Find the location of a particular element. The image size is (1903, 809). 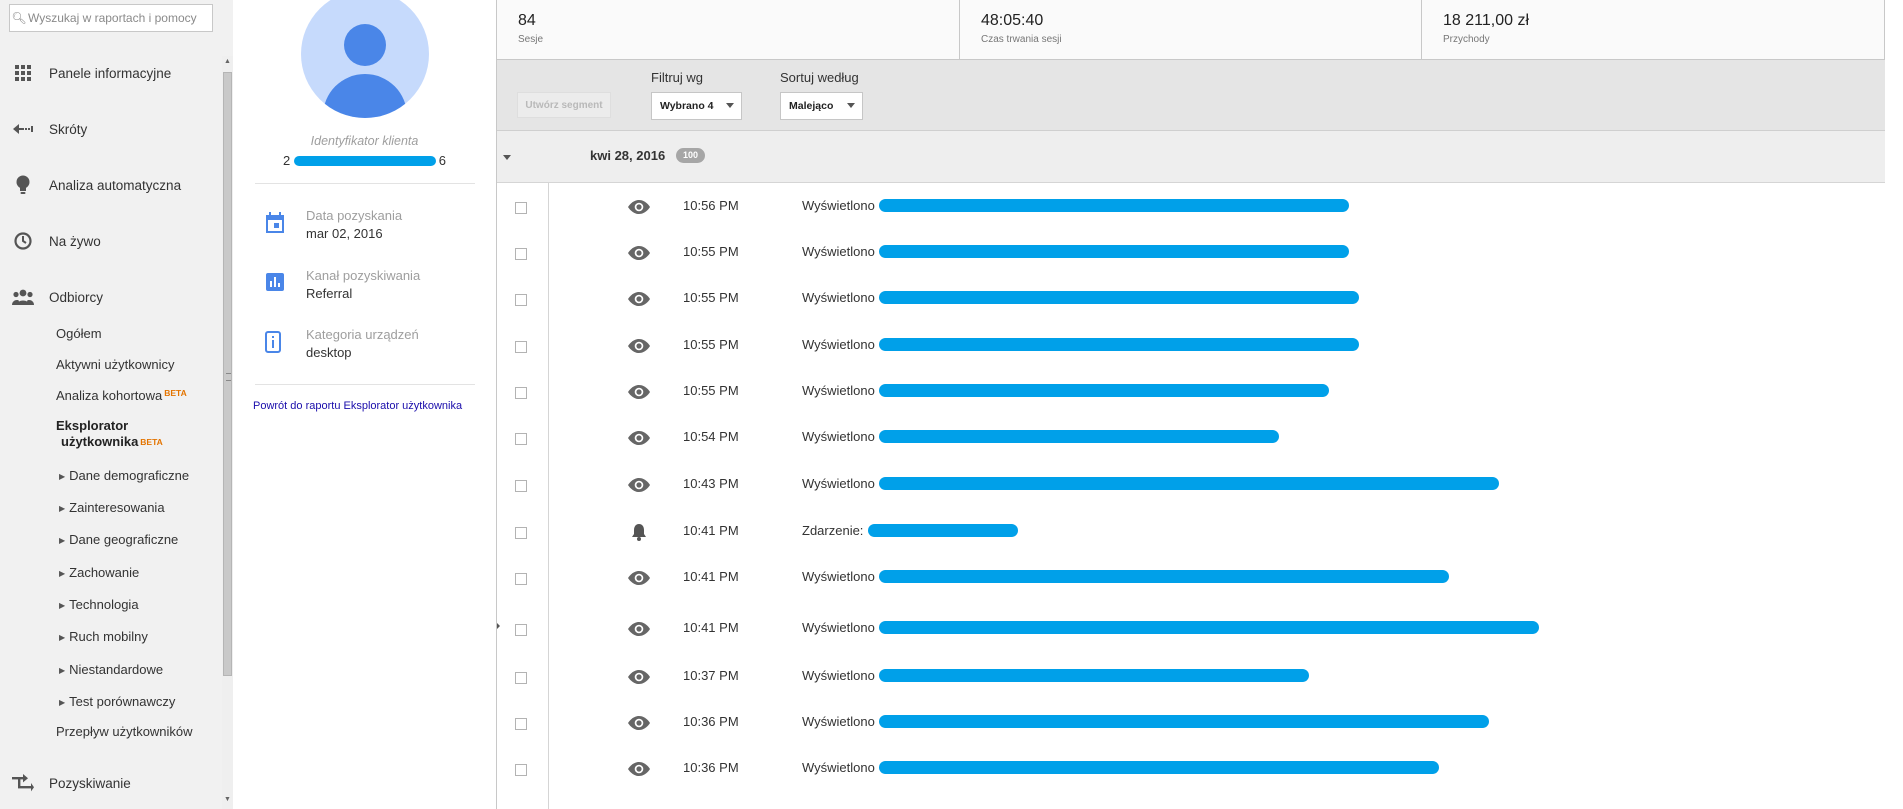

nav-exp-custom: ▶︎ Niestandardowe is located at coordinates (111, 669).